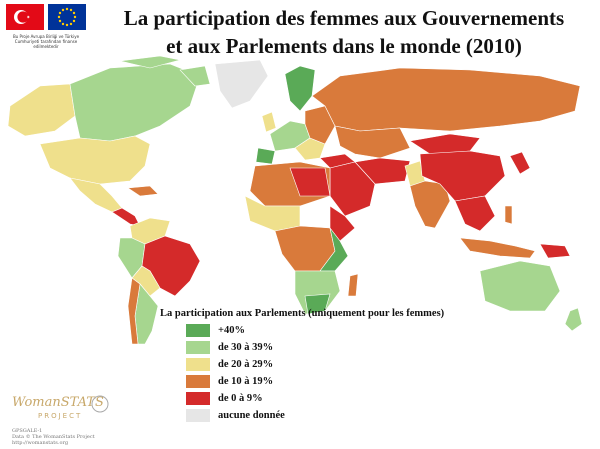 The image size is (600, 449). I want to click on legend-label: de 10 à 19%, so click(246, 381).